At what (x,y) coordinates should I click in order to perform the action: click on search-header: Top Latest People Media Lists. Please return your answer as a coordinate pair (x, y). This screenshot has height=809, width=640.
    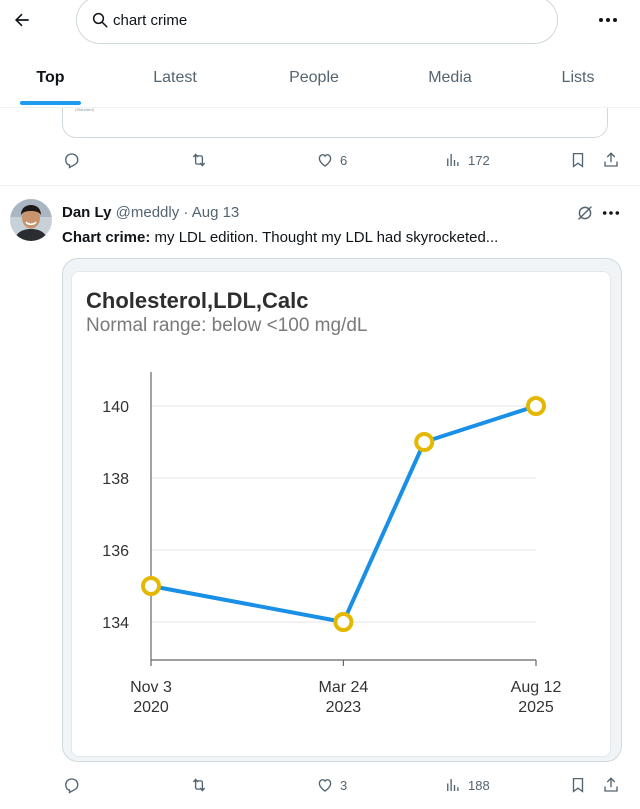
    Looking at the image, I should click on (320, 54).